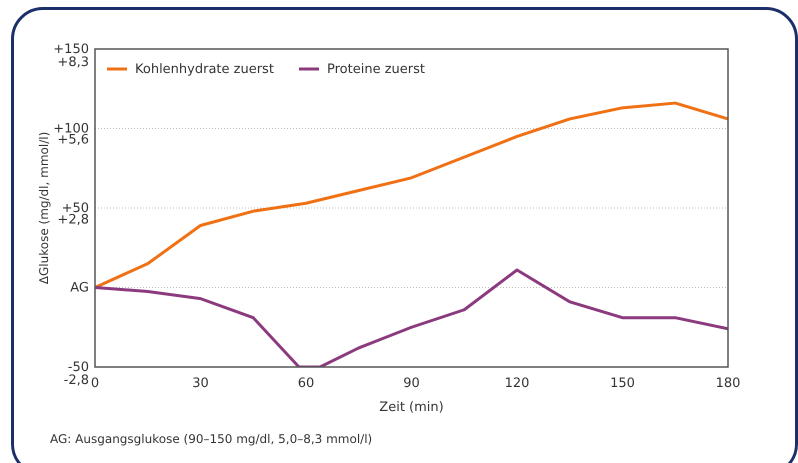 The width and height of the screenshot is (798, 463). Describe the element at coordinates (73, 62) in the screenshot. I see `y2-tick-label: +8,3` at that location.